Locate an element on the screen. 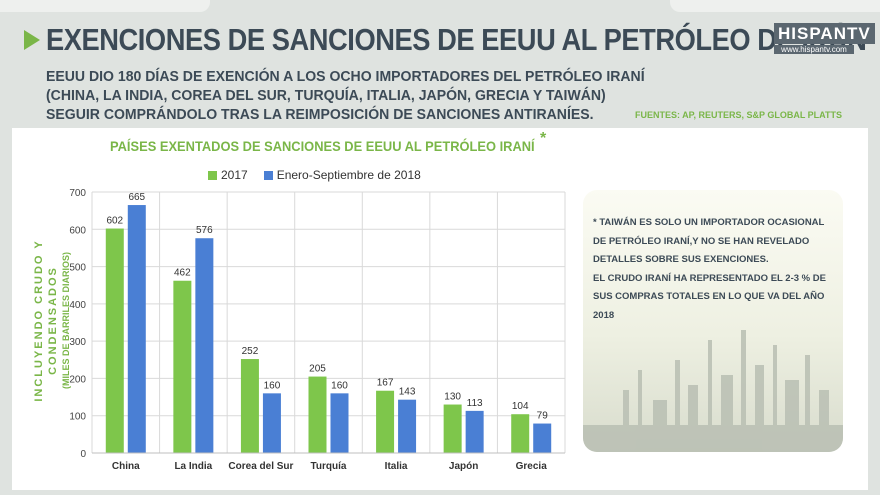 This screenshot has height=495, width=880. arrow-icon is located at coordinates (32, 40).